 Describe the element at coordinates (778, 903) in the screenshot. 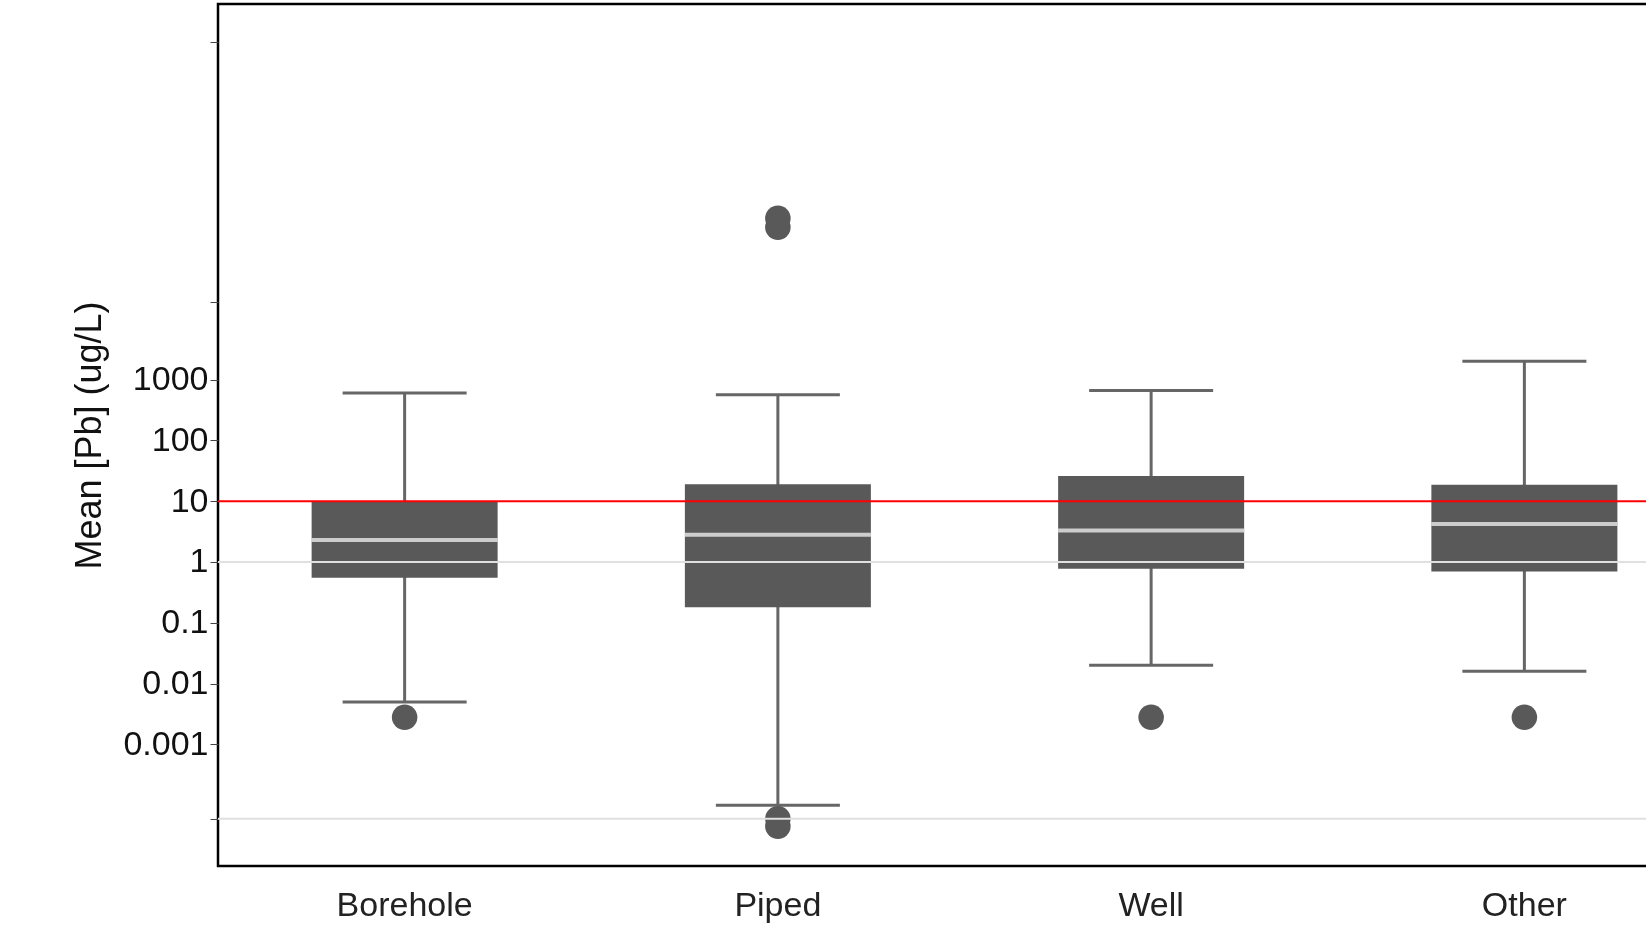

I see `x-tick-label: Piped` at that location.